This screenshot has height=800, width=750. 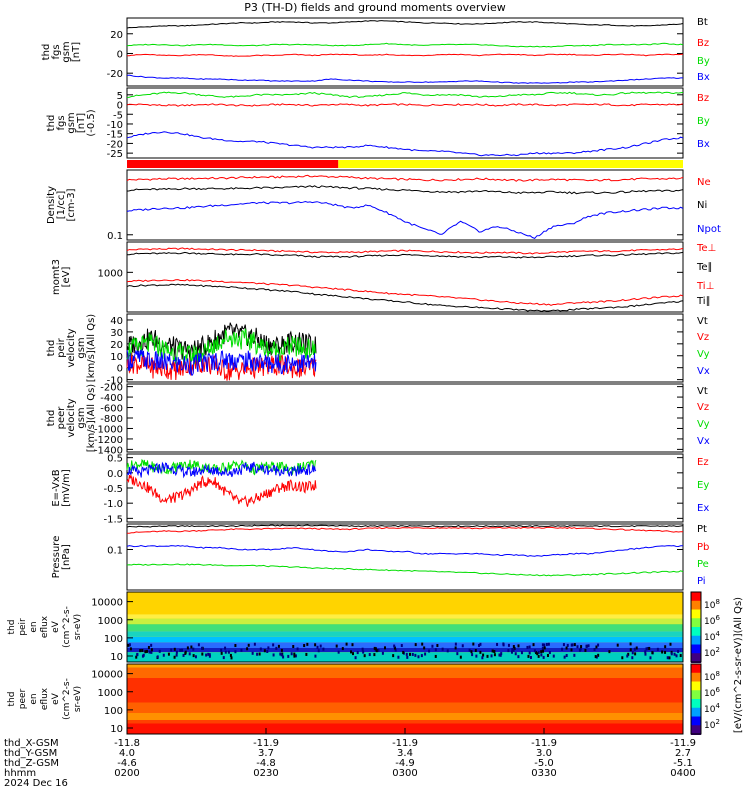 What do you see at coordinates (703, 61) in the screenshot?
I see `legend-By: By` at bounding box center [703, 61].